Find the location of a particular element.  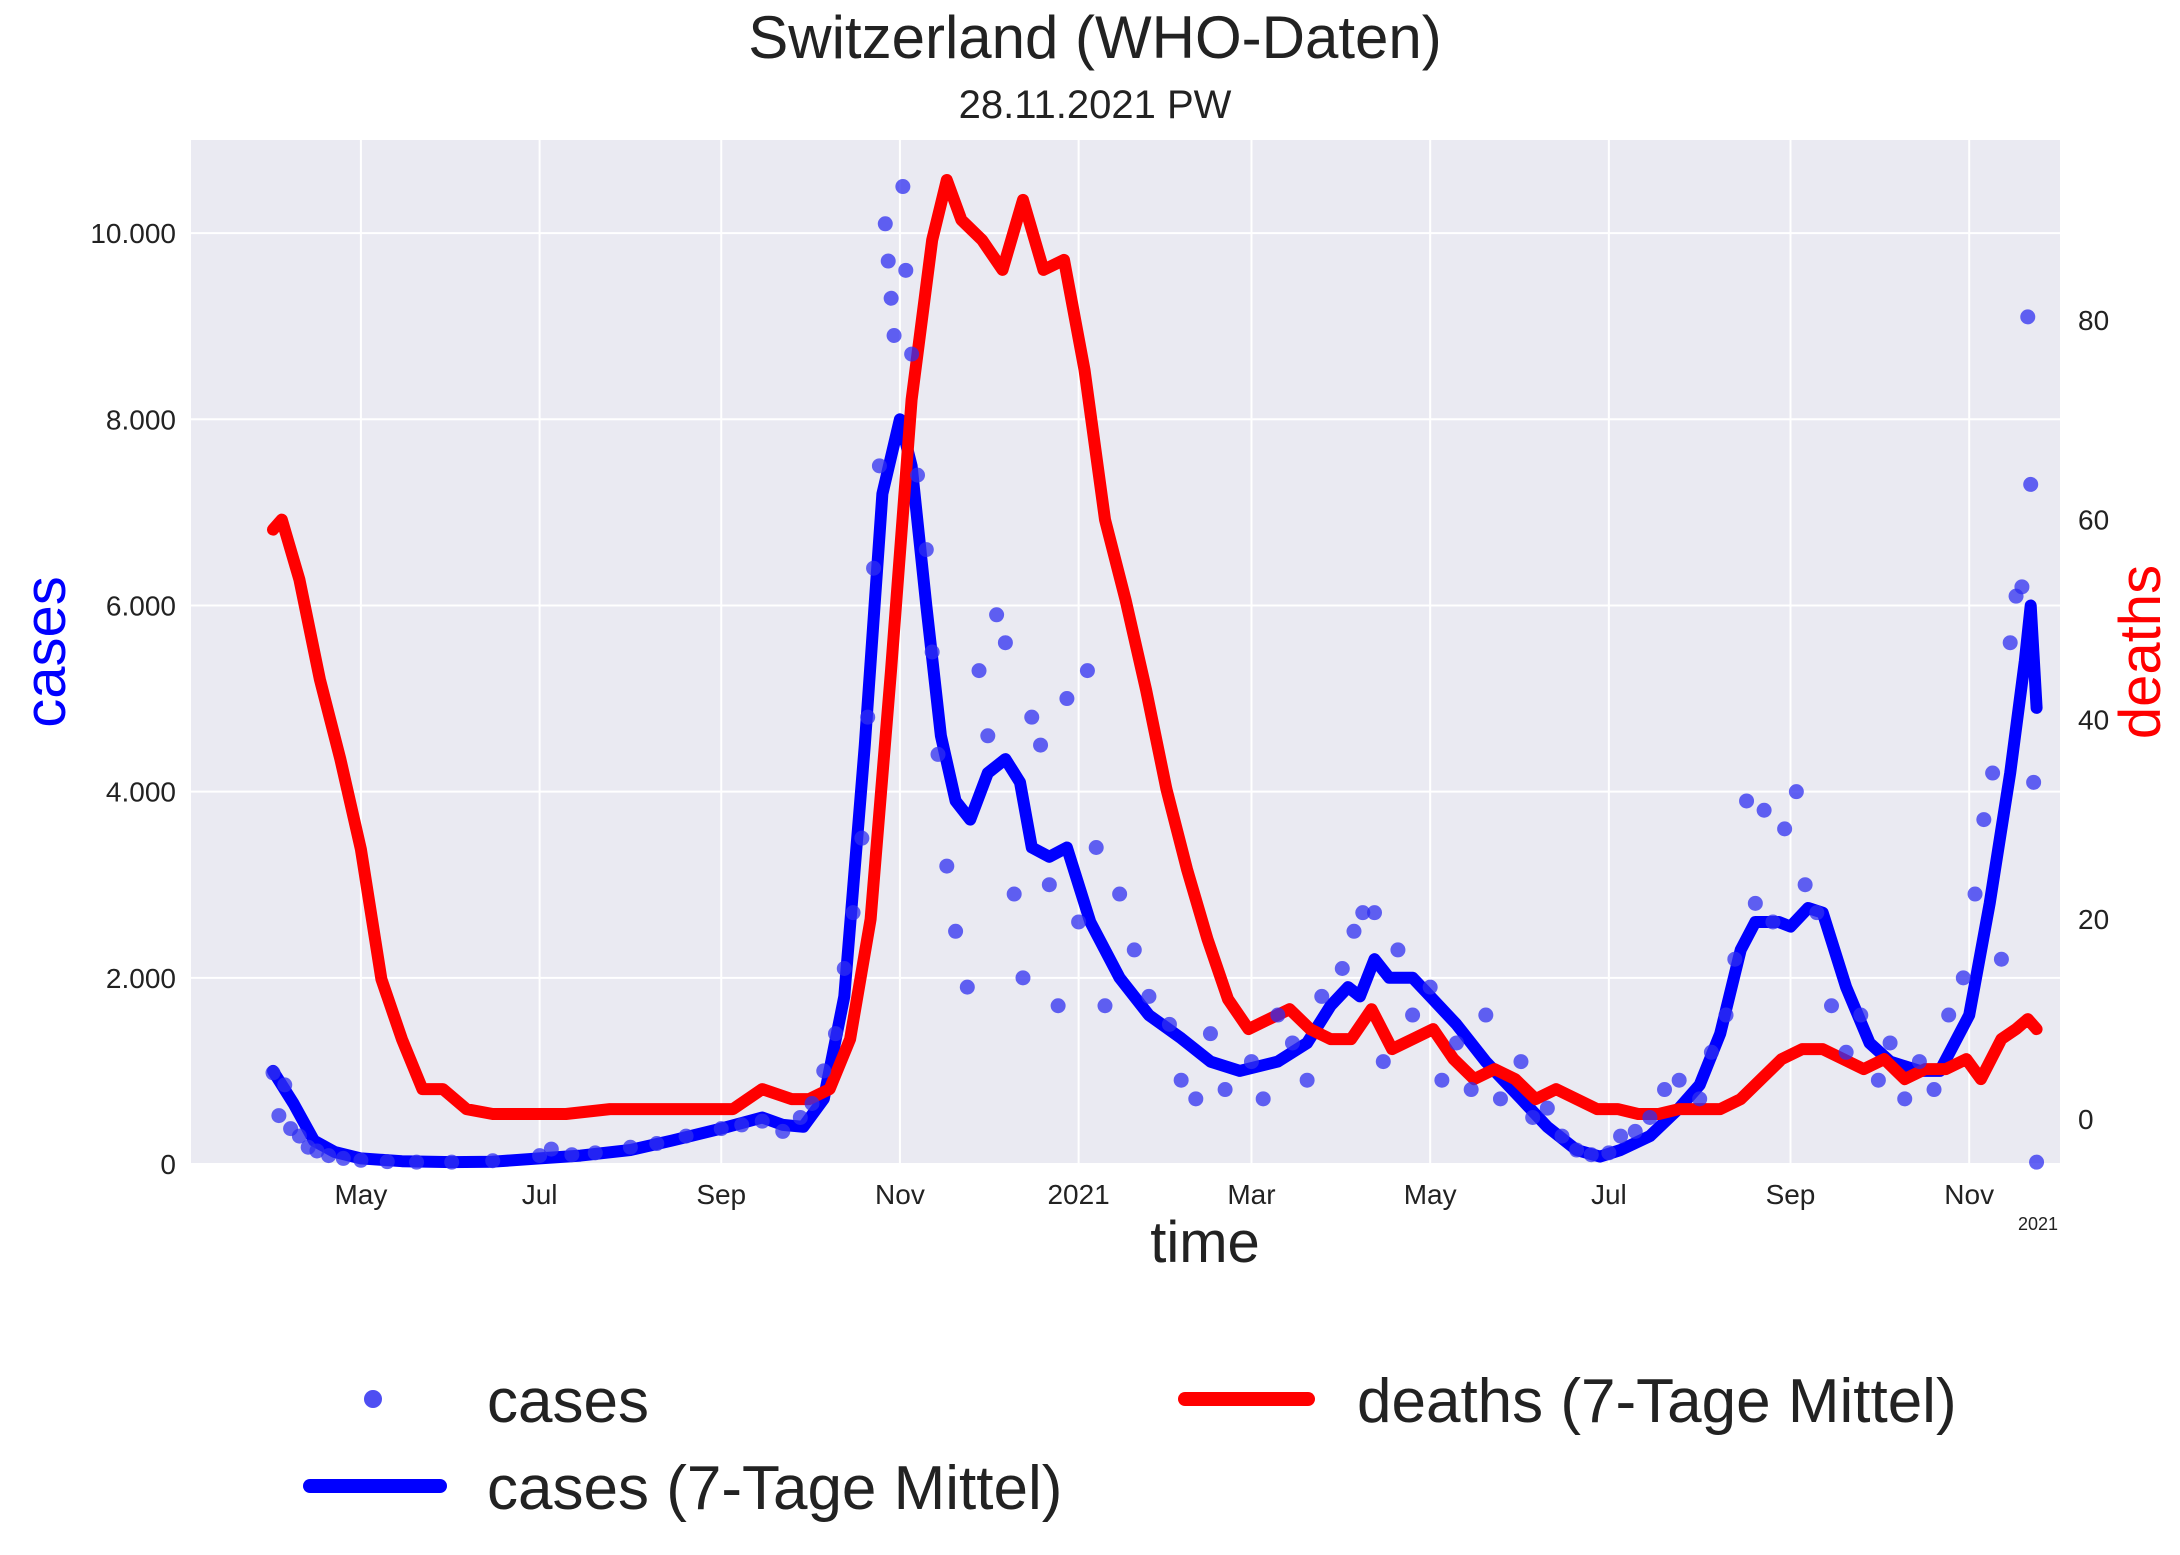

legend-marker-cases is located at coordinates (373, 1399).